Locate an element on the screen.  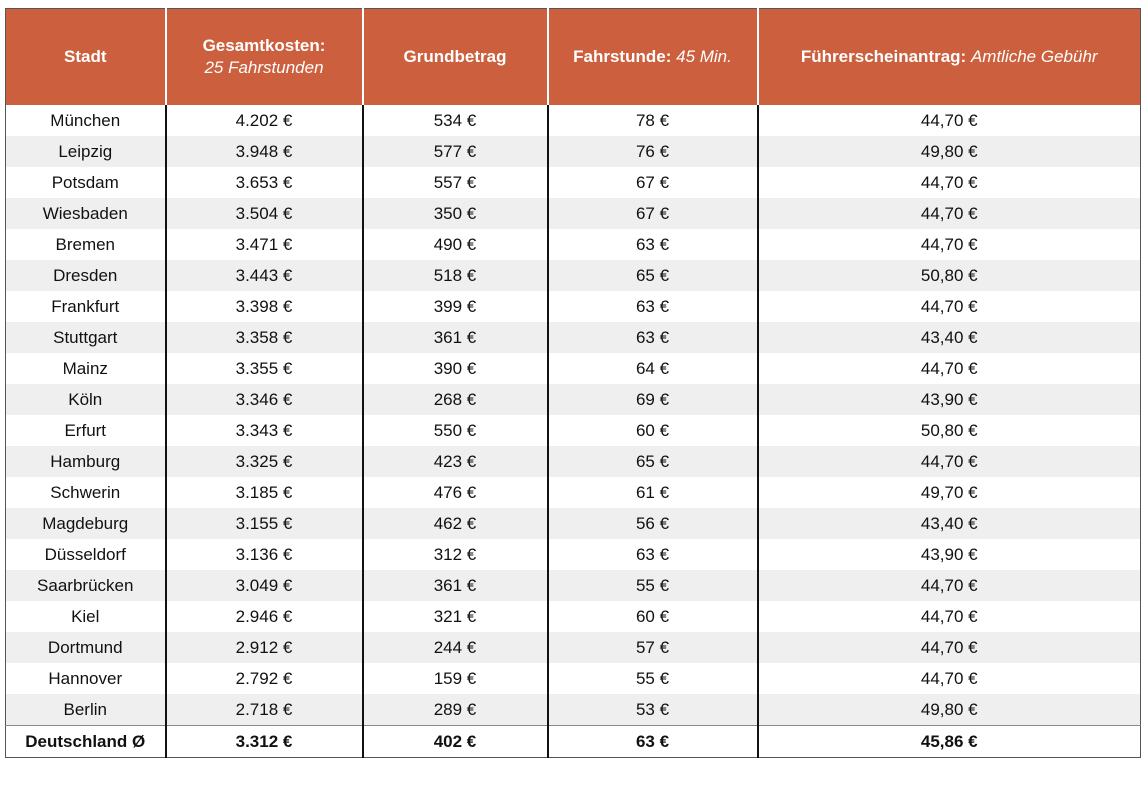
city-cell: Hamburg is located at coordinates (85, 461).